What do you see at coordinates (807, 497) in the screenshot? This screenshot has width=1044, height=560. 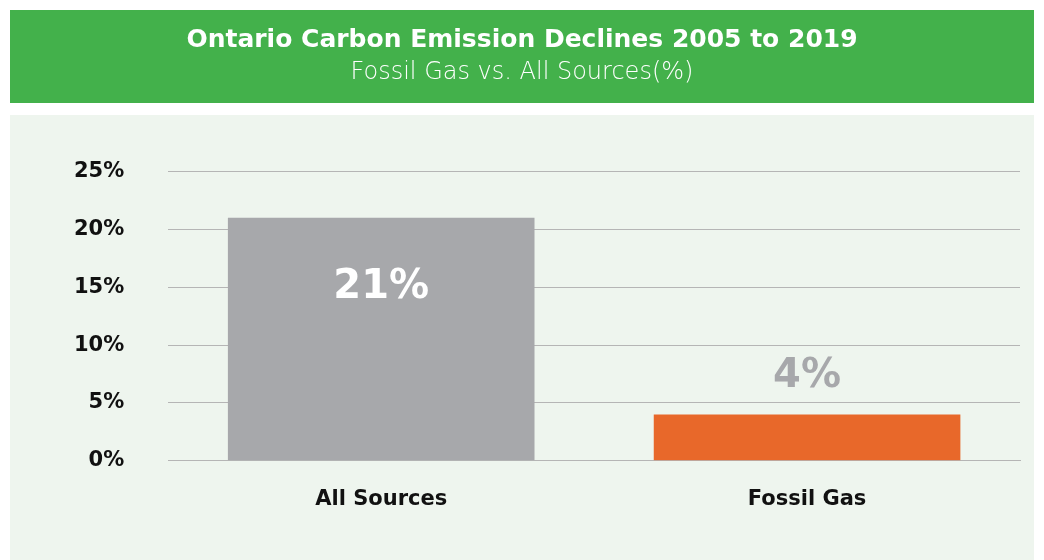 I see `x-tick-label: Fossil Gas` at bounding box center [807, 497].